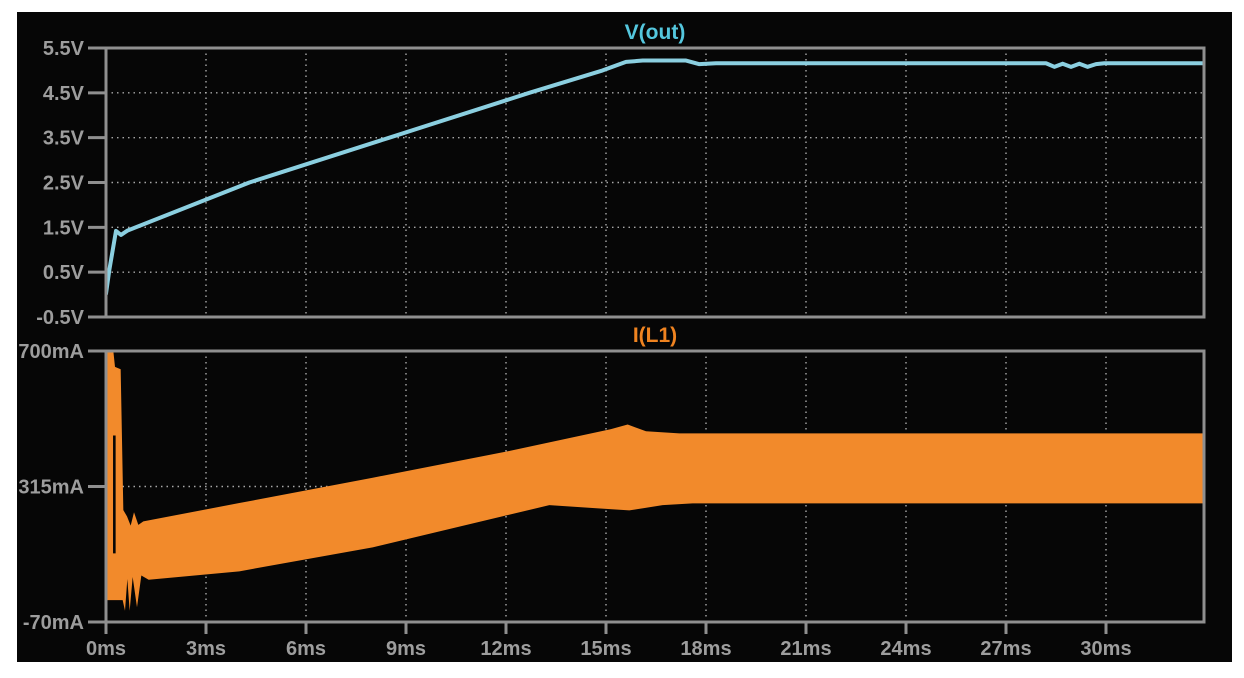 Image resolution: width=1244 pixels, height=678 pixels. What do you see at coordinates (51, 352) in the screenshot?
I see `y-axis-label: 700mA` at bounding box center [51, 352].